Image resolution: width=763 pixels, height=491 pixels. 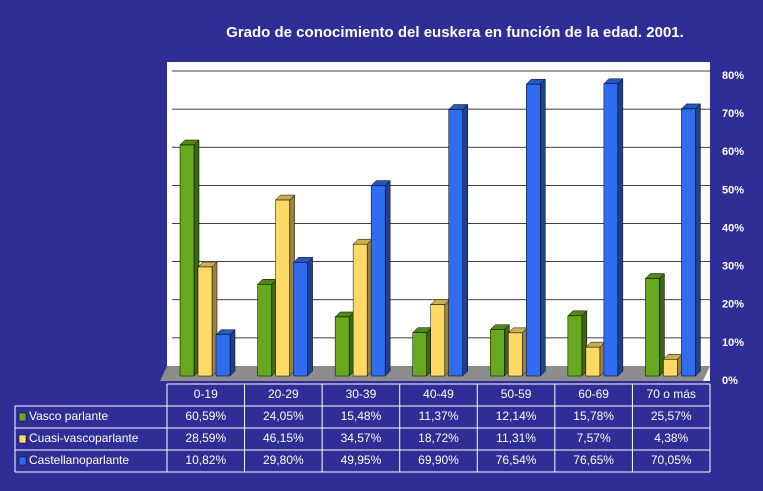 I want to click on table-value: 76,65%, so click(x=593, y=460).